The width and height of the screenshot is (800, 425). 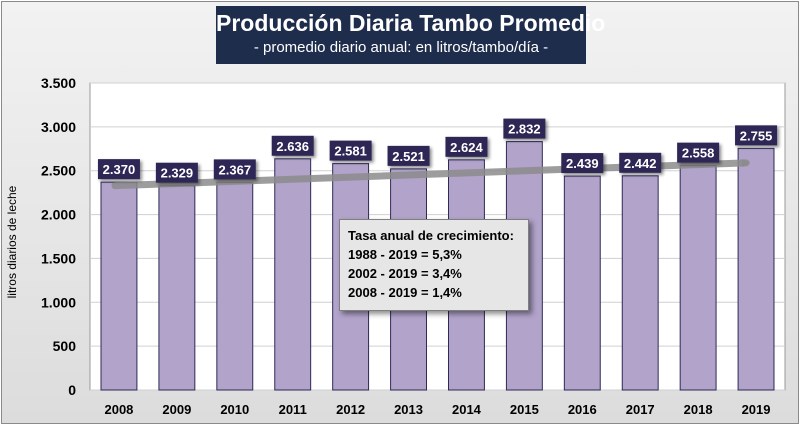 What do you see at coordinates (350, 409) in the screenshot?
I see `x-tick-label: 2012` at bounding box center [350, 409].